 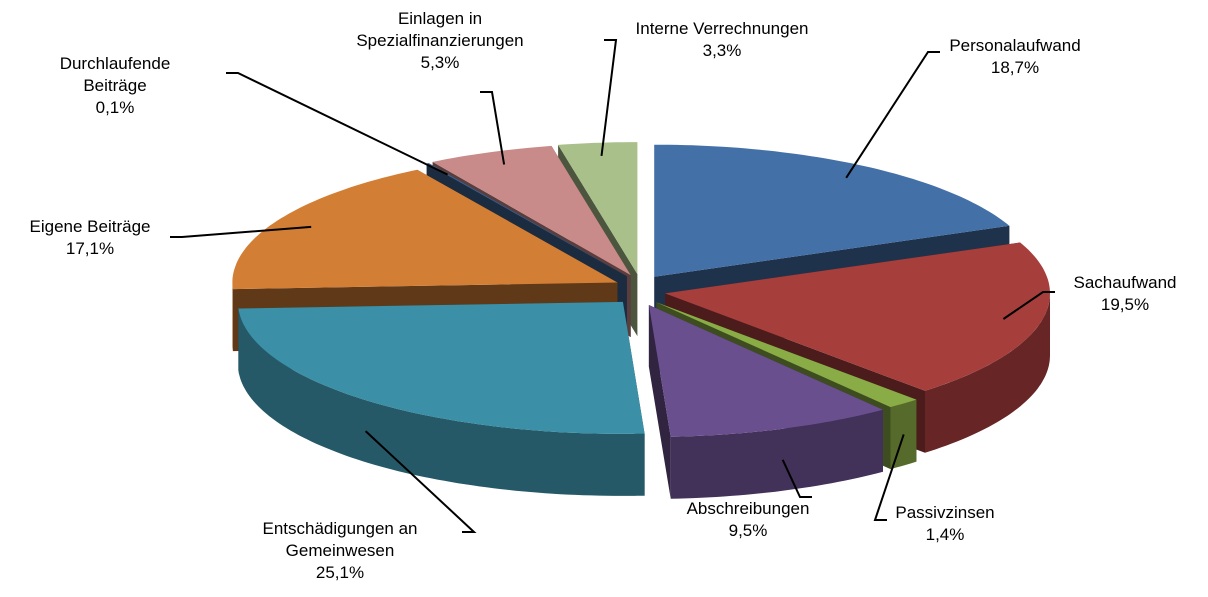 I want to click on label-name: Durchlaufende Beiträge, so click(x=115, y=74).